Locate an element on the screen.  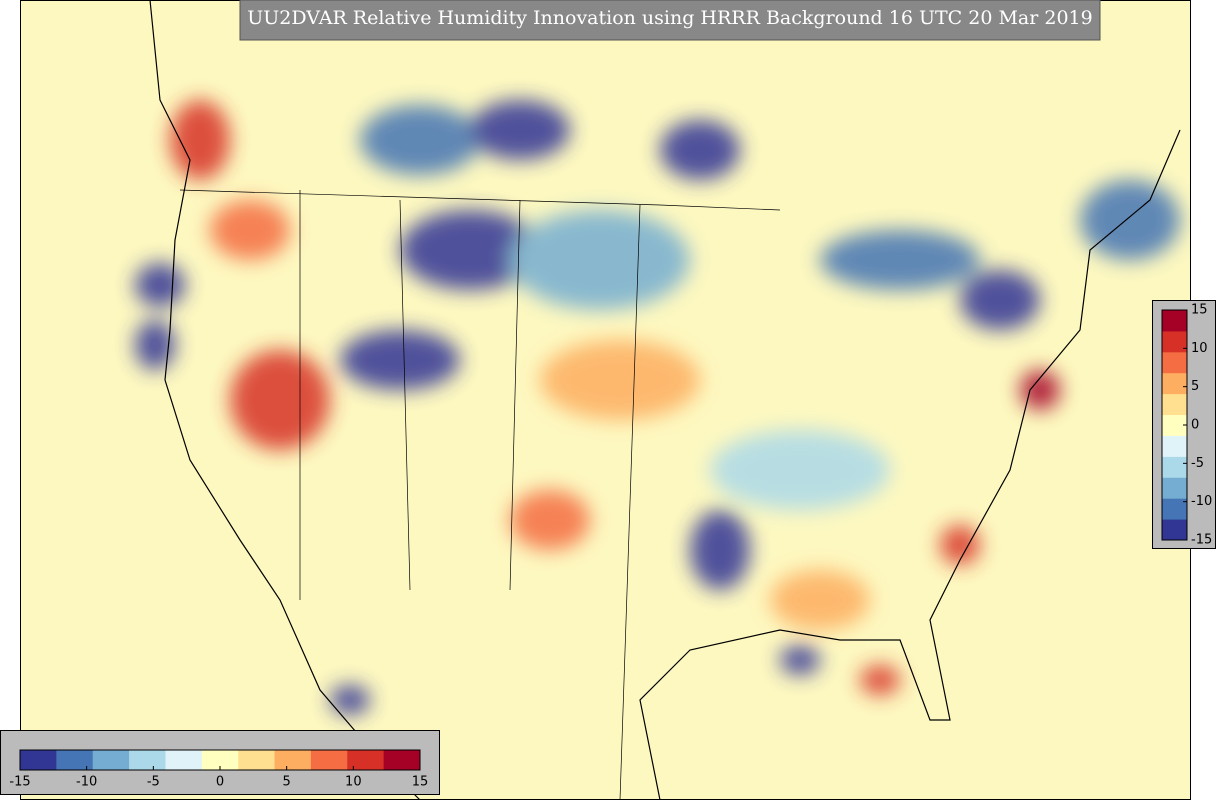
title-box is located at coordinates (670, 20).